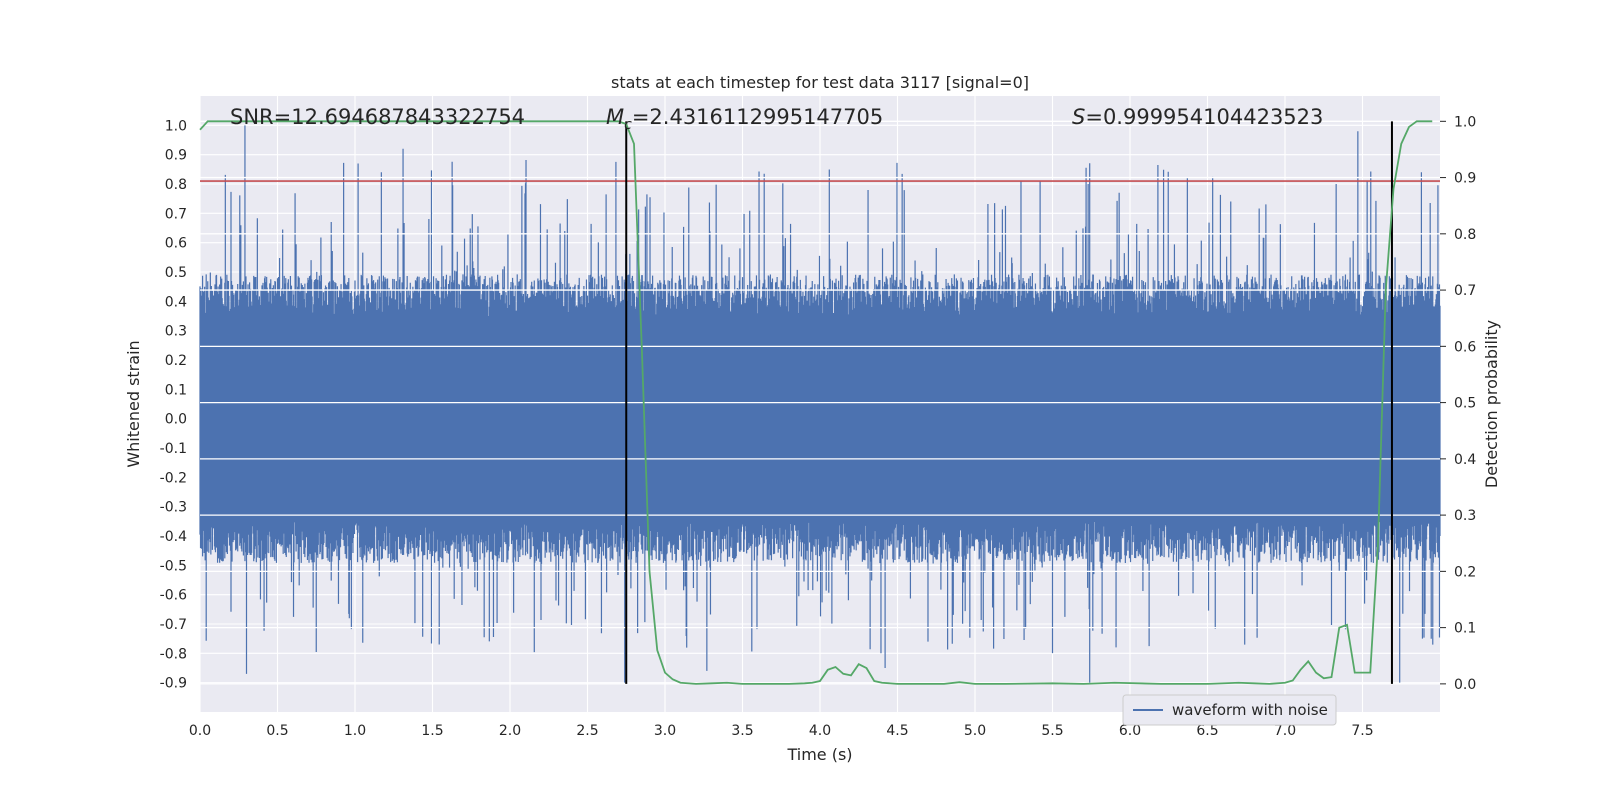  I want to click on y-tick-label-right: 0.8, so click(1465, 235).